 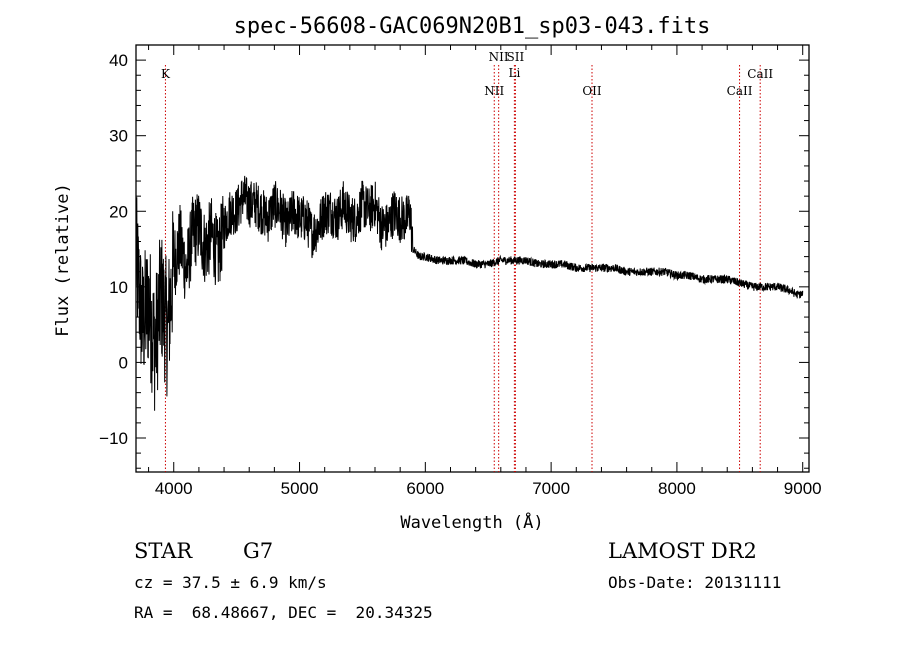 I want to click on line-label: Li, so click(x=514, y=73).